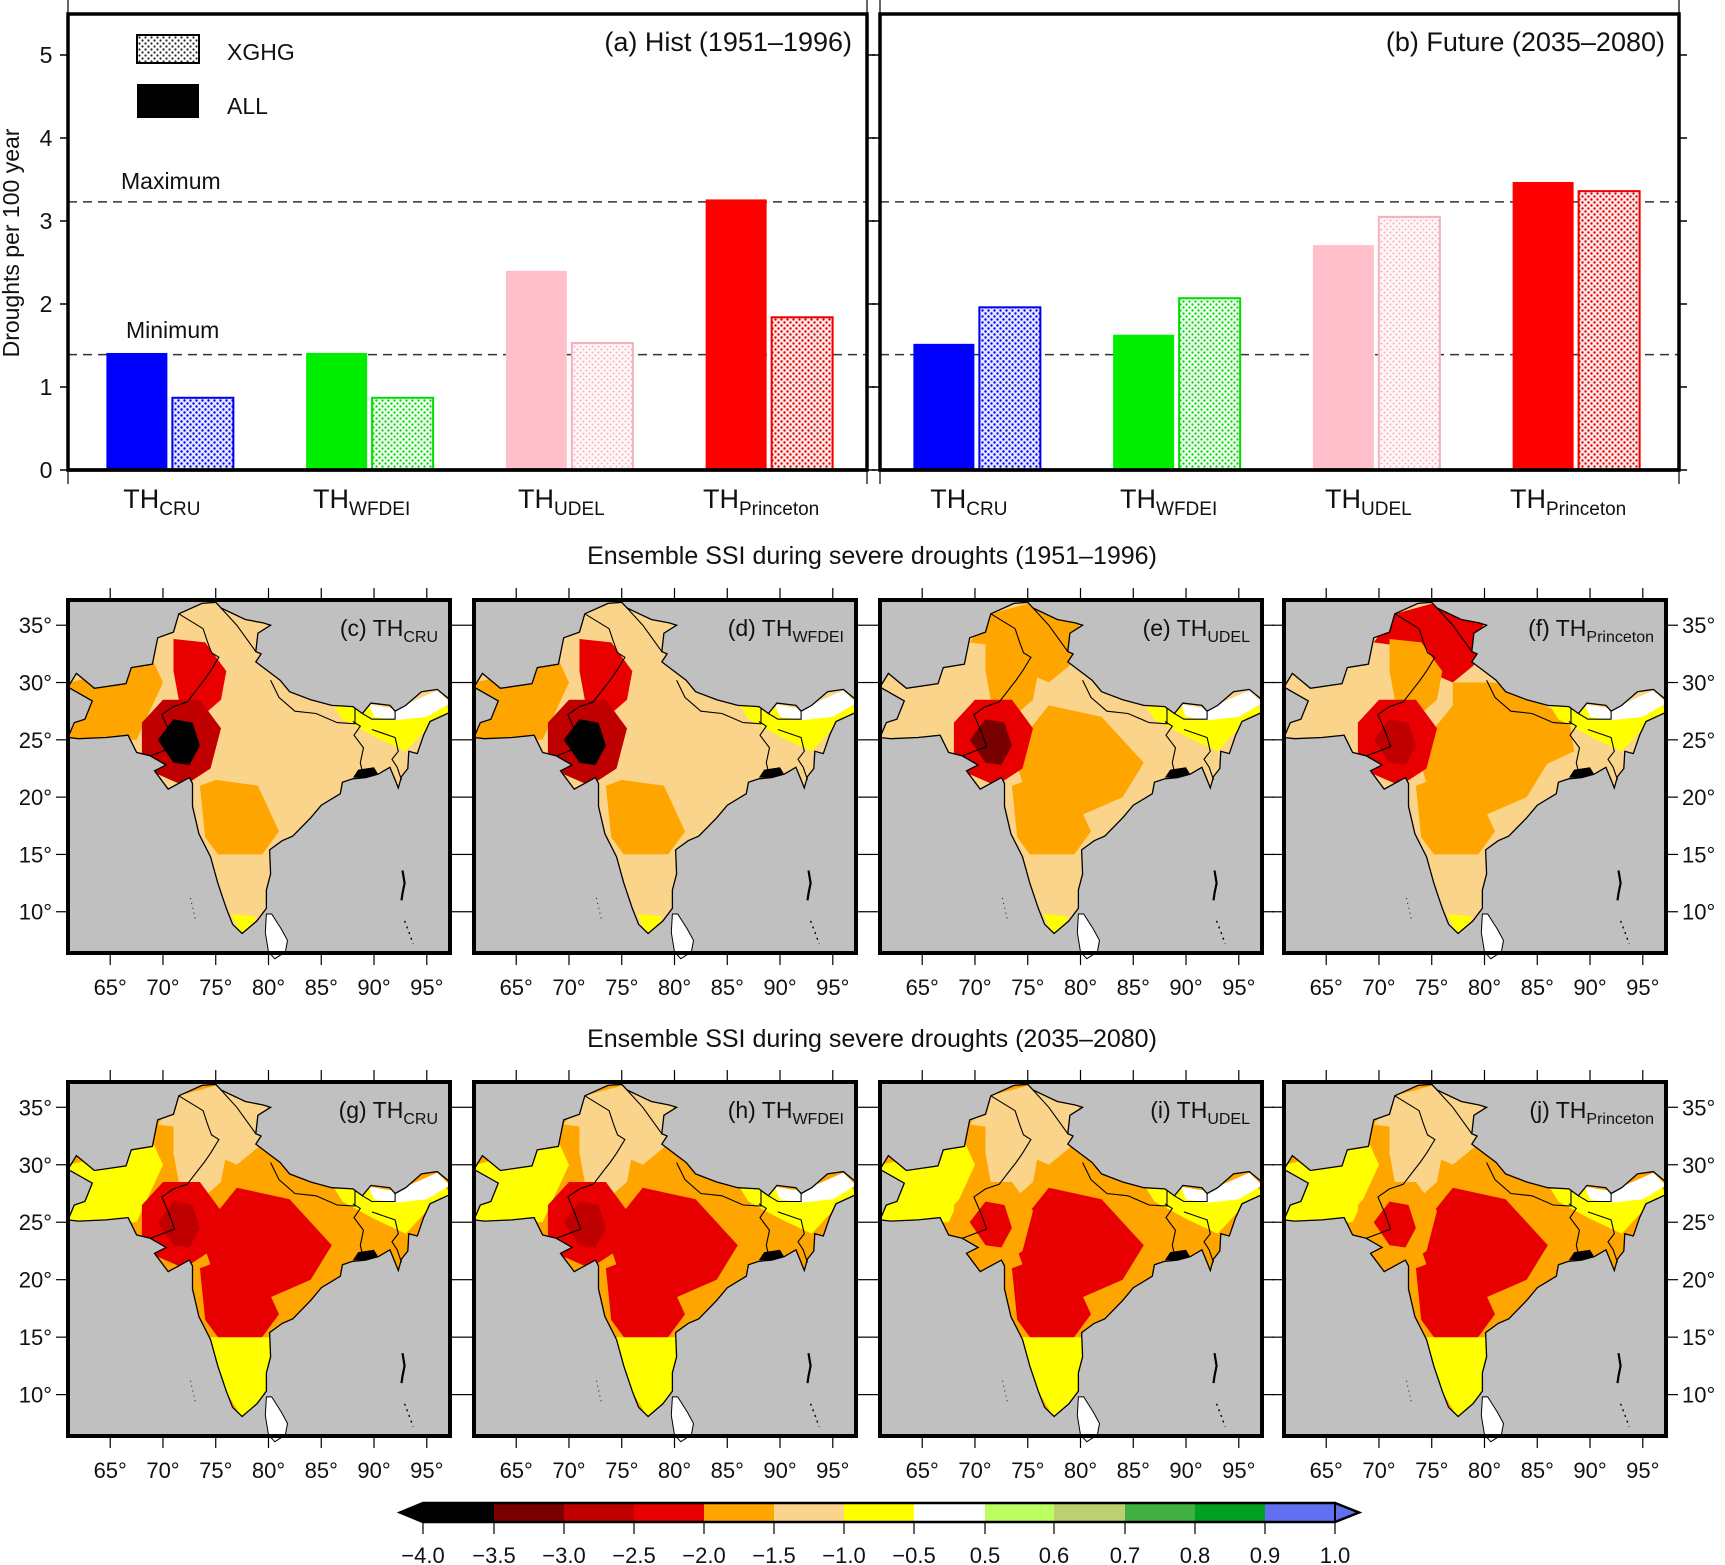  What do you see at coordinates (1195, 1554) in the screenshot?
I see `colorbar-tick-label: 0.8` at bounding box center [1195, 1554].